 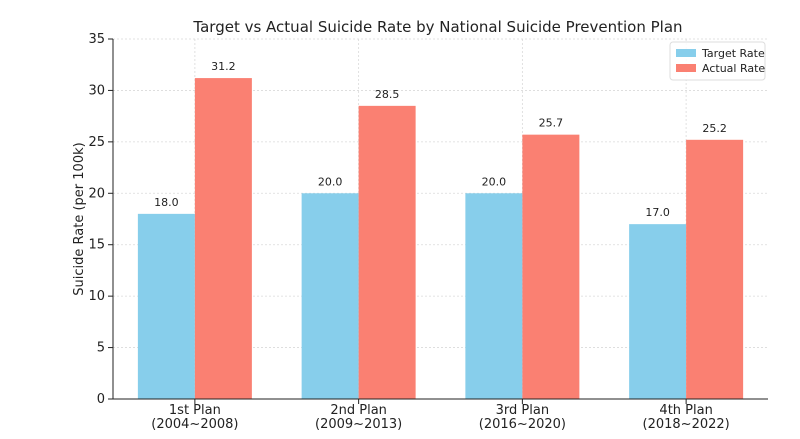 I want to click on bar-value-label: 31.2, so click(x=223, y=66).